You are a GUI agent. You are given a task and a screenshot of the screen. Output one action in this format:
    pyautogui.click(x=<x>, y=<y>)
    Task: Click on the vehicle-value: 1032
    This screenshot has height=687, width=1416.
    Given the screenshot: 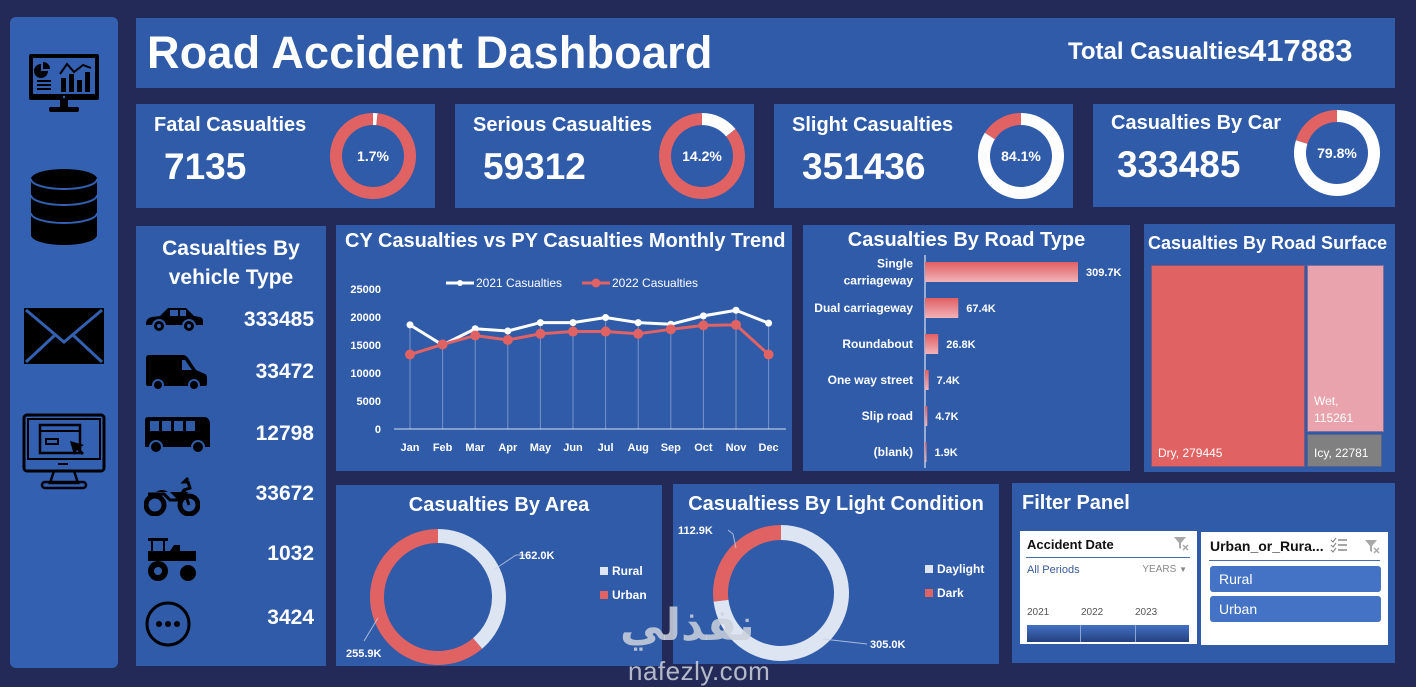 What is the action you would take?
    pyautogui.click(x=290, y=553)
    